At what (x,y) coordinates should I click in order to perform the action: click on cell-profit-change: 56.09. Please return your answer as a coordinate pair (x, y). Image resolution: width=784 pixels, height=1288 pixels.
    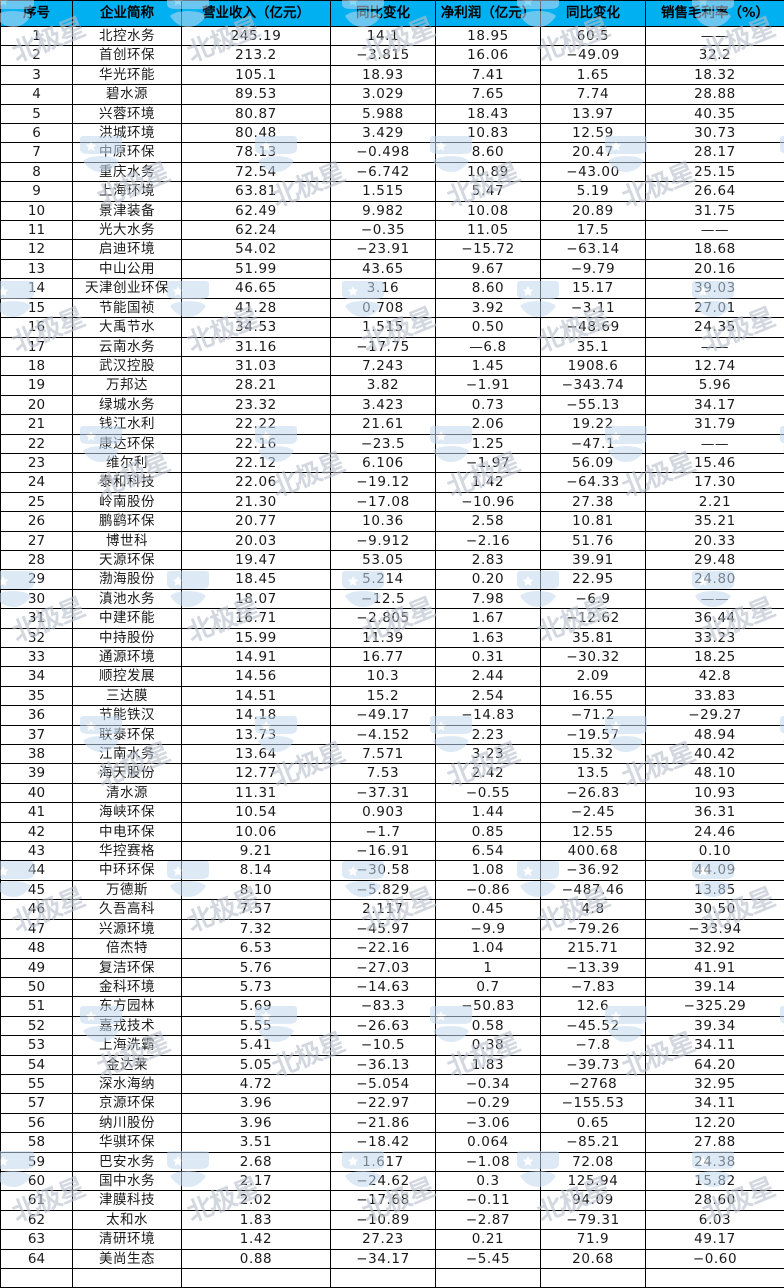
    Looking at the image, I should click on (593, 462).